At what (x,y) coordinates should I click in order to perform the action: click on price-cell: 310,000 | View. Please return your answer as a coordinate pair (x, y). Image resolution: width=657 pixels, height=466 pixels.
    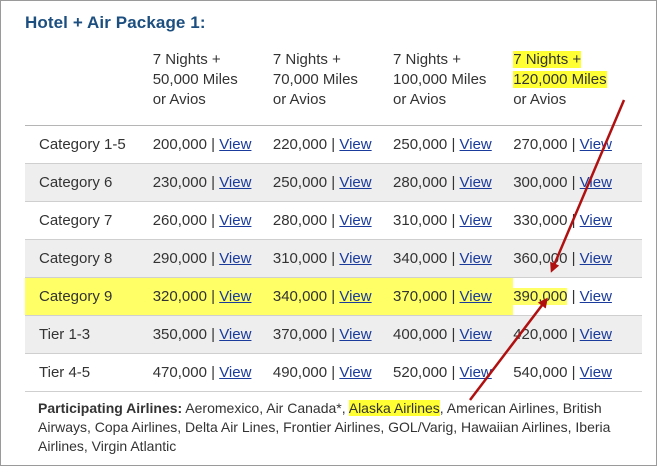
    Looking at the image, I should click on (453, 220).